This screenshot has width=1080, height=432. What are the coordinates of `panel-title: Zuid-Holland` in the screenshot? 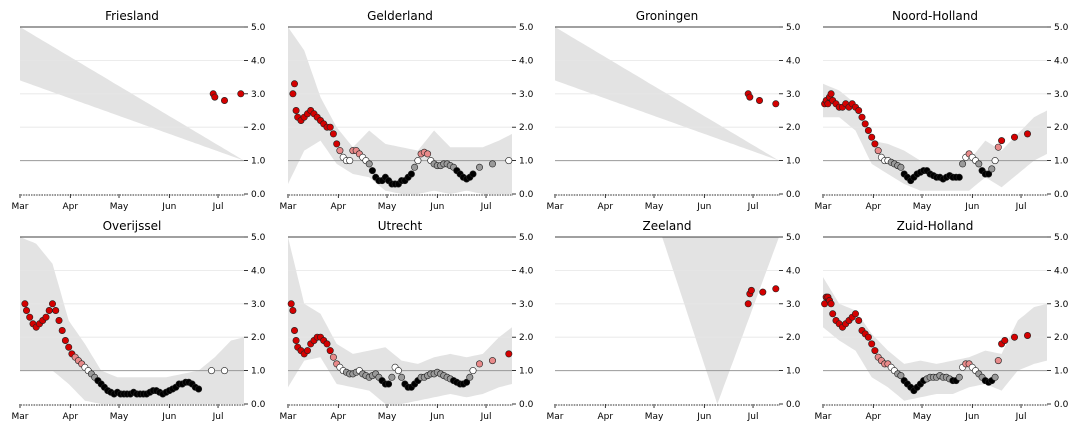 It's located at (935, 226).